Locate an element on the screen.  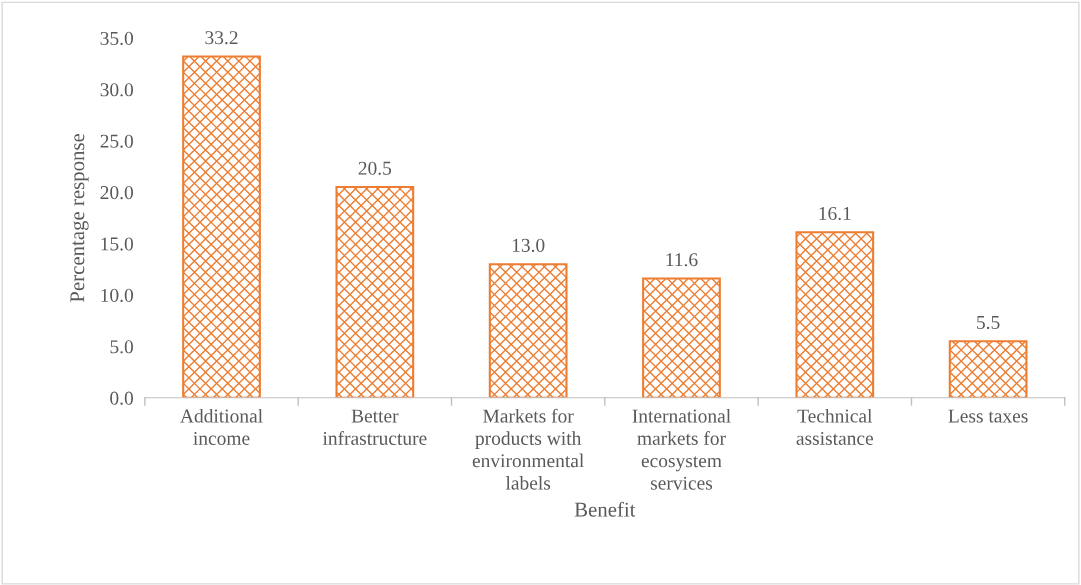
data-label: 13.0 is located at coordinates (528, 245).